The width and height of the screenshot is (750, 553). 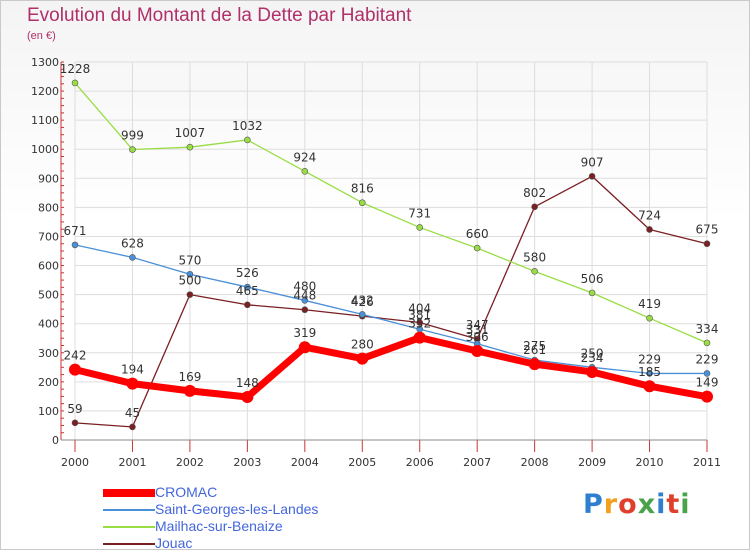 I want to click on logo-letter: t, so click(x=673, y=504).